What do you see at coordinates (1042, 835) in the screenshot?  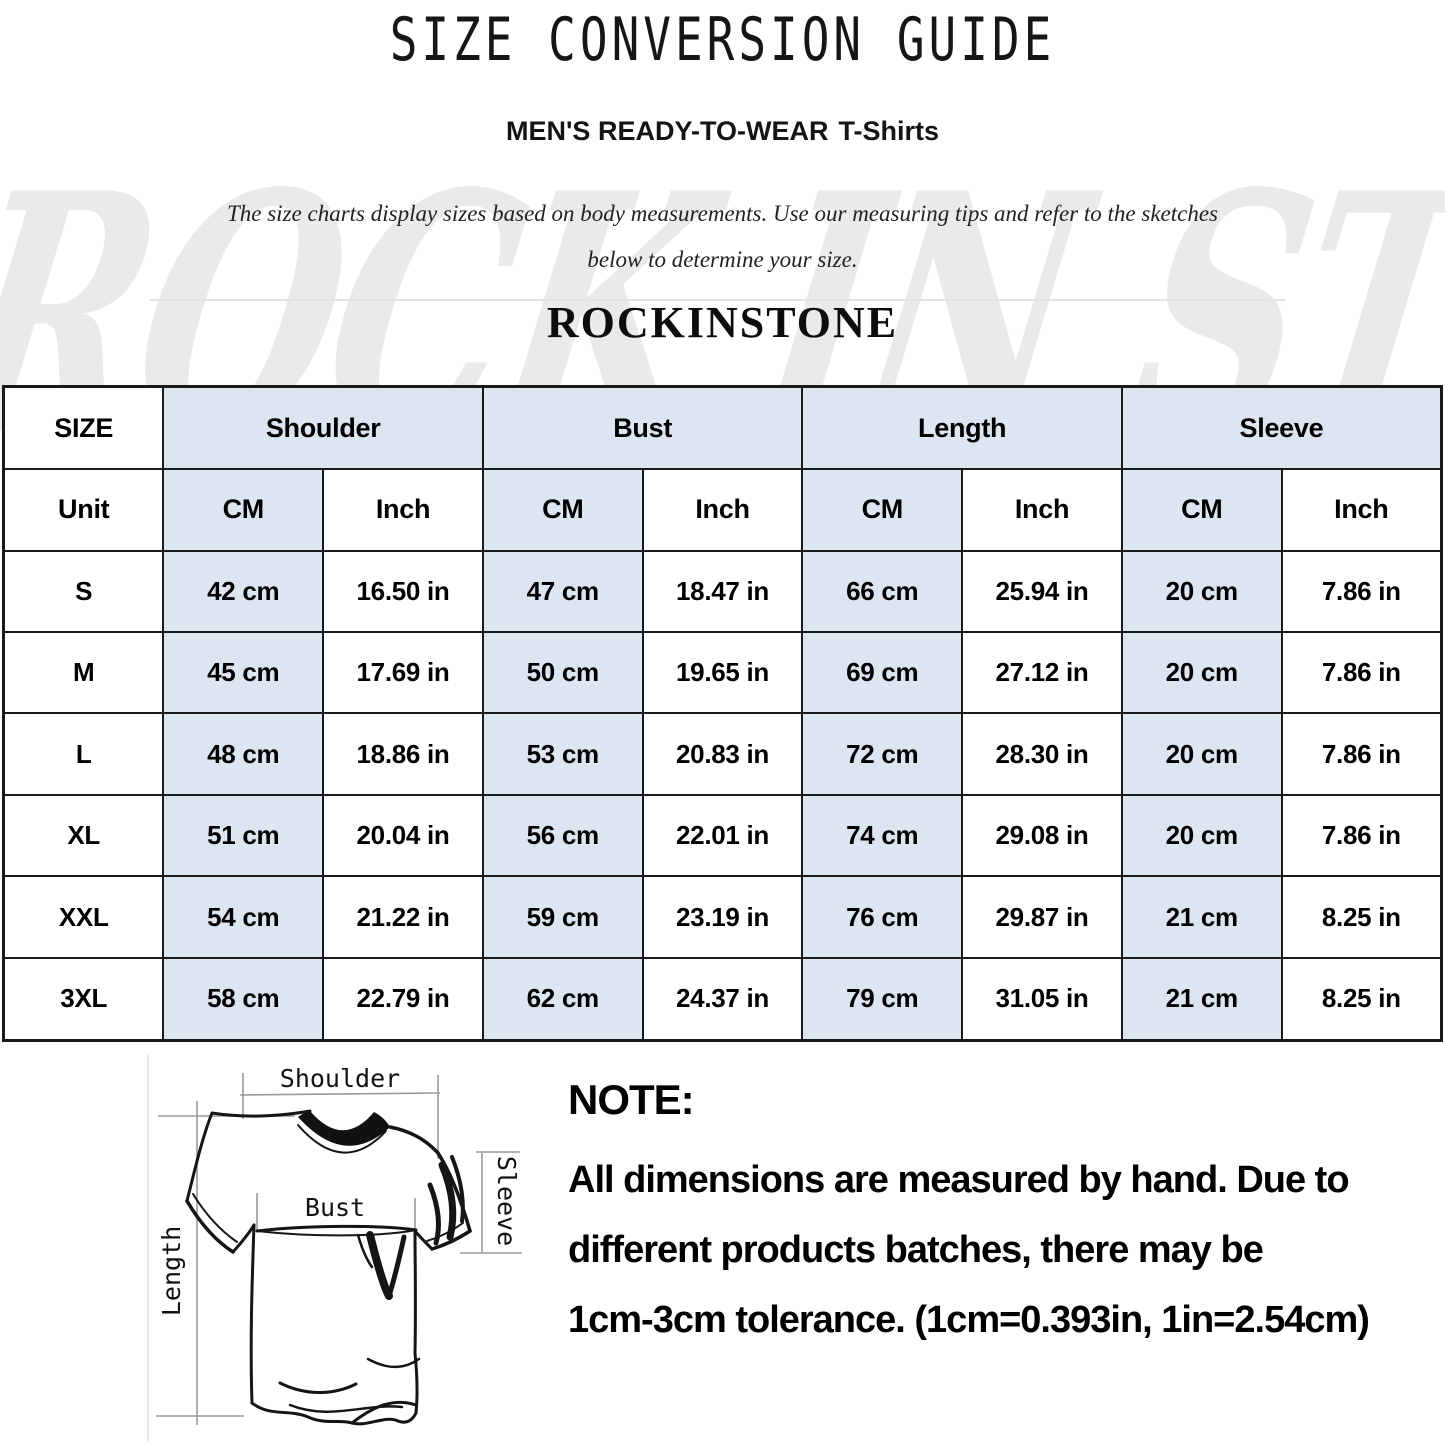 I see `value-cell: 29.08 in` at bounding box center [1042, 835].